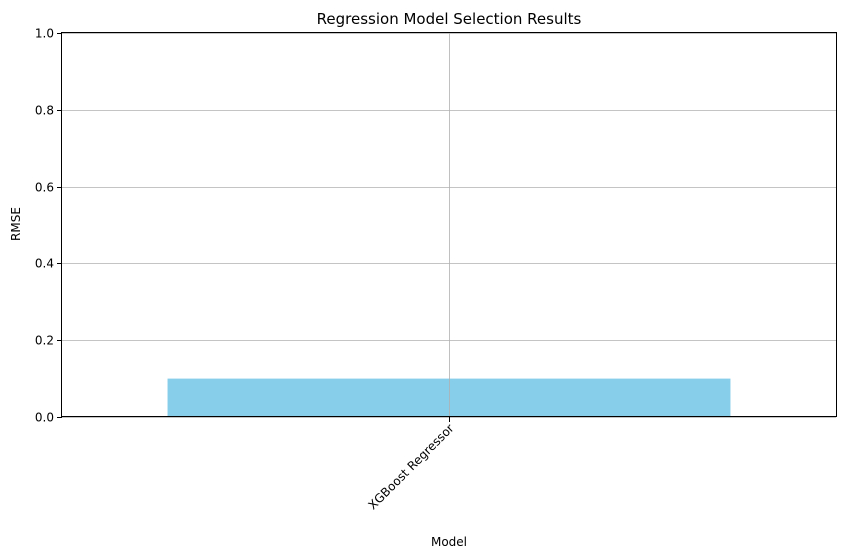  I want to click on y-axis-ticks: 0.0 0.2 0.4 0.6 0.8 1.0, so click(48, 226).